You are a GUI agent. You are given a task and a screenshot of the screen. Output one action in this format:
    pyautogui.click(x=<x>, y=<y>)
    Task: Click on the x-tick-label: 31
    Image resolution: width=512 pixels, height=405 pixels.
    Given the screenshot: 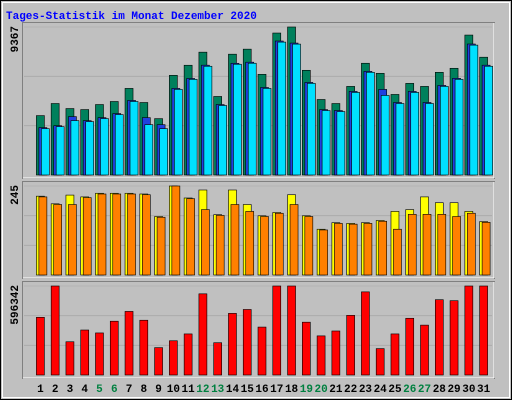 What is the action you would take?
    pyautogui.click(x=484, y=390)
    